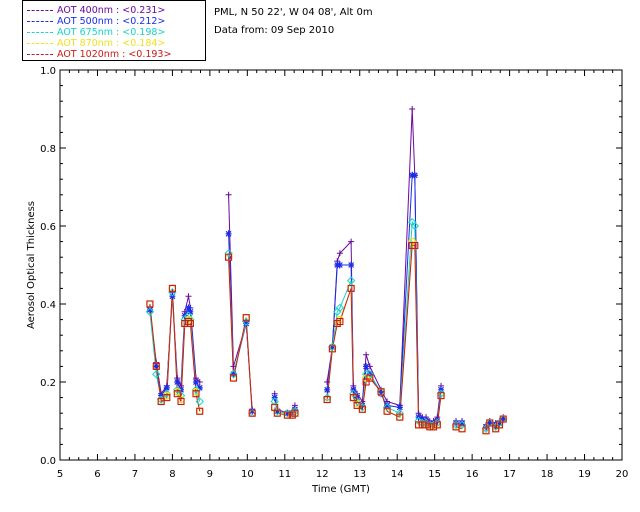  Describe the element at coordinates (210, 474) in the screenshot. I see `x-tick-label: 9` at that location.